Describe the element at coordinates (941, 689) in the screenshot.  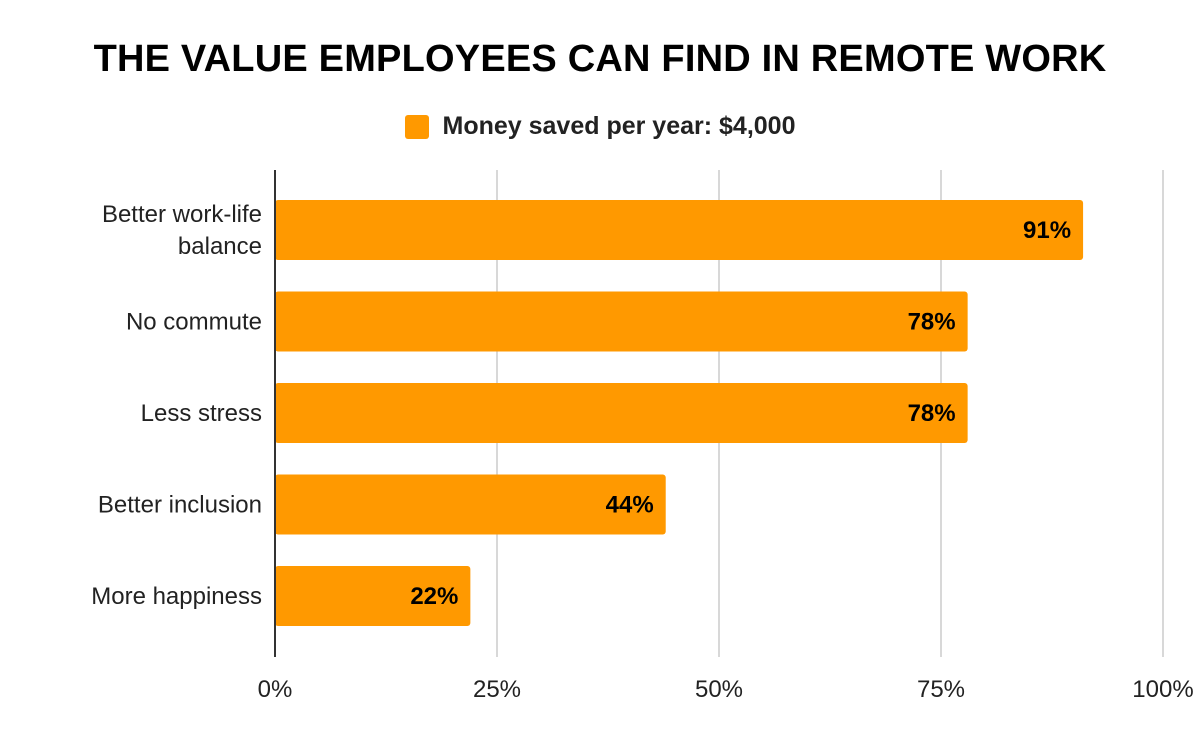
I see `x-tick-label: 75%` at that location.